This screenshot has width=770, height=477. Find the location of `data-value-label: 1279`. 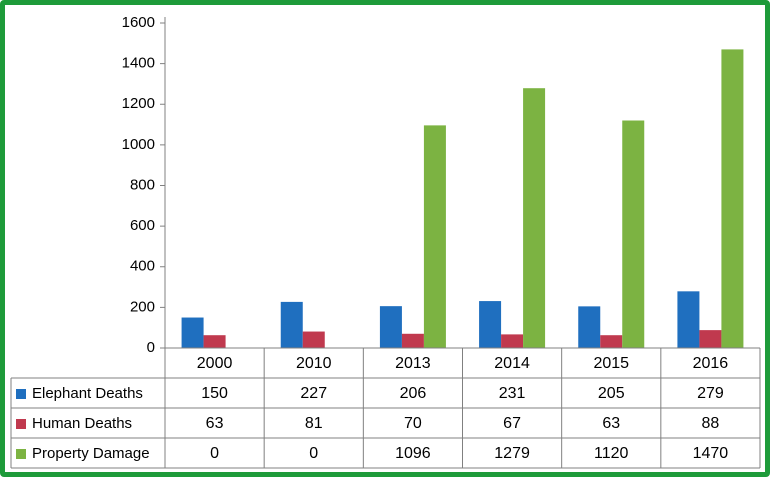

data-value-label: 1279 is located at coordinates (512, 453).